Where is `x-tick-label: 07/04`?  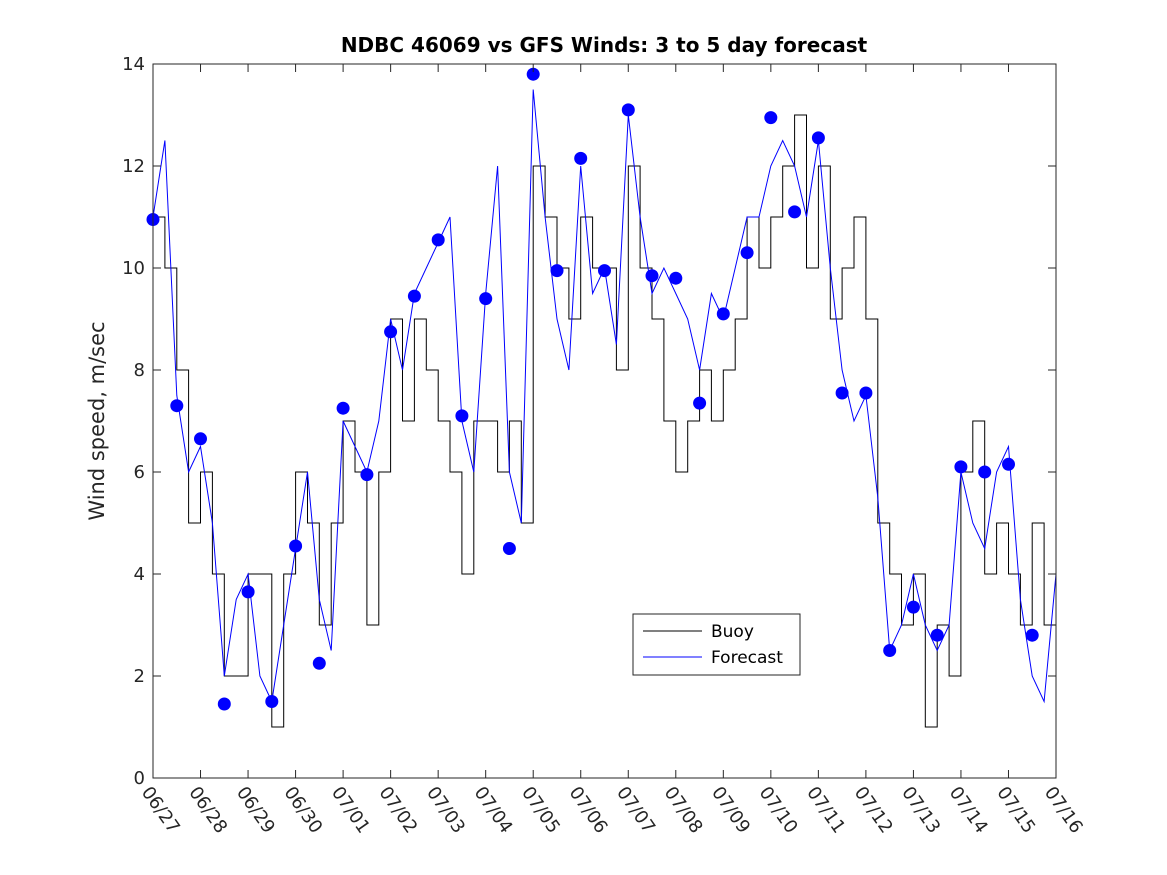 x-tick-label: 07/04 is located at coordinates (493, 810).